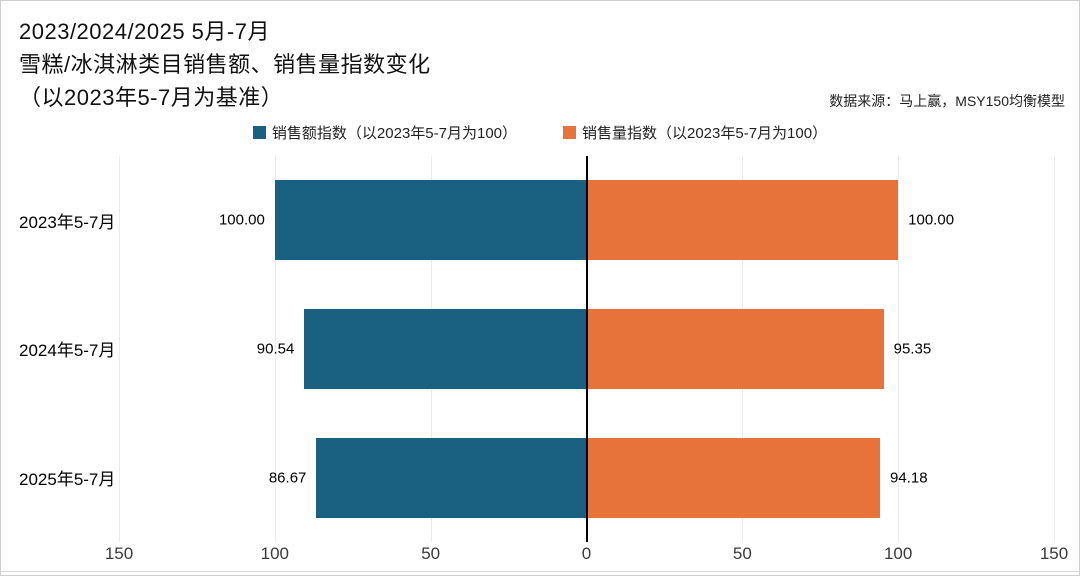 Image resolution: width=1080 pixels, height=576 pixels. Describe the element at coordinates (1054, 553) in the screenshot. I see `x-tick-150-right: 150` at that location.